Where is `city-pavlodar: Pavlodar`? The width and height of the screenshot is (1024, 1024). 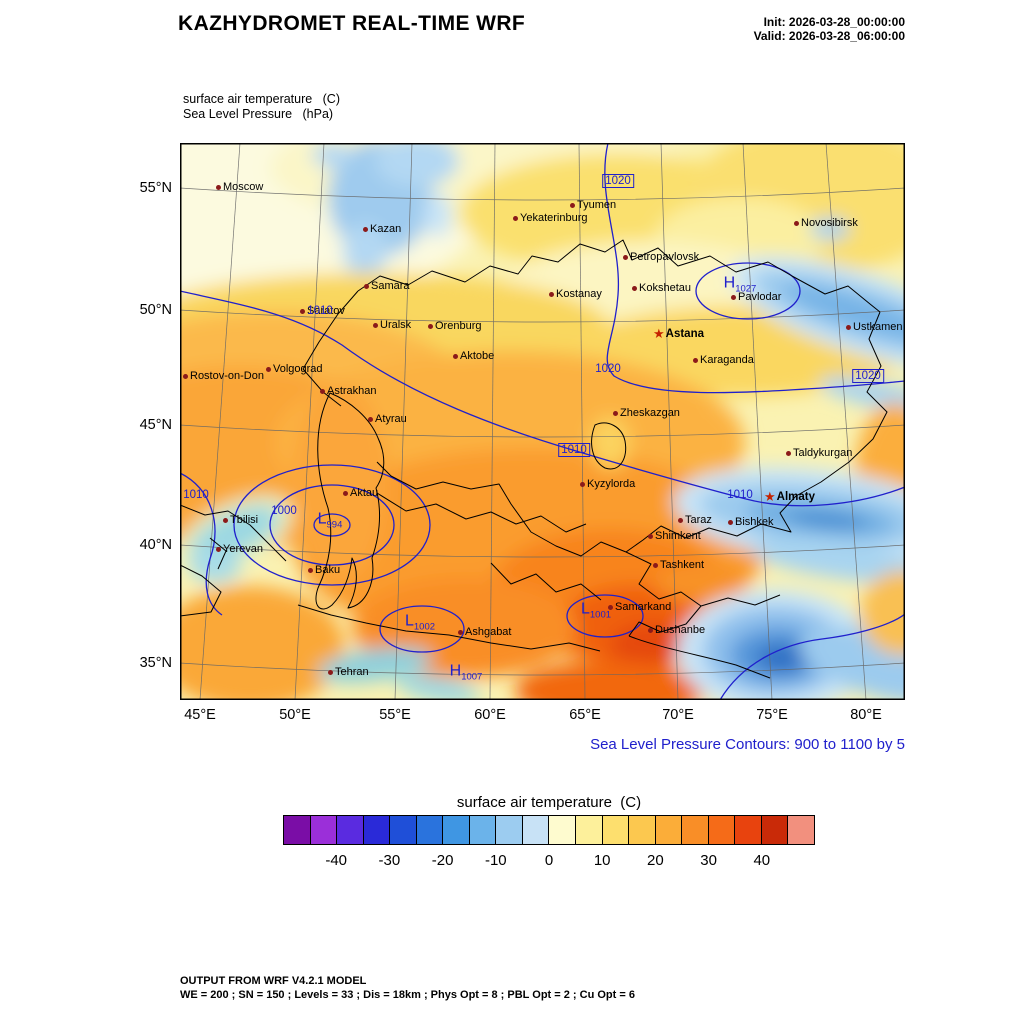
city-pavlodar: Pavlodar is located at coordinates (756, 297).